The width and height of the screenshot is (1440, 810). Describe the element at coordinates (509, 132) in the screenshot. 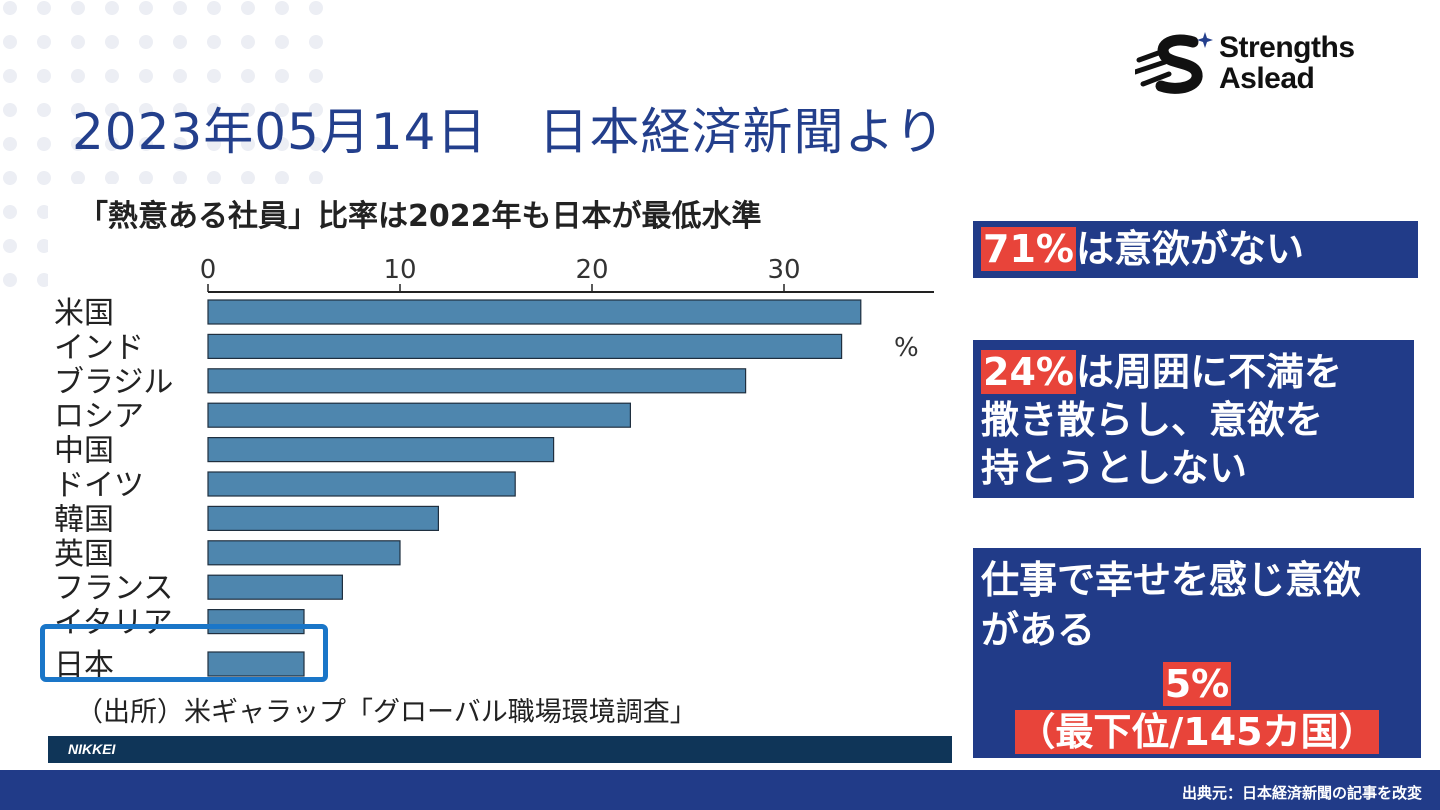

I see `page-title: 2023年05月14日 日本経済新聞より` at that location.